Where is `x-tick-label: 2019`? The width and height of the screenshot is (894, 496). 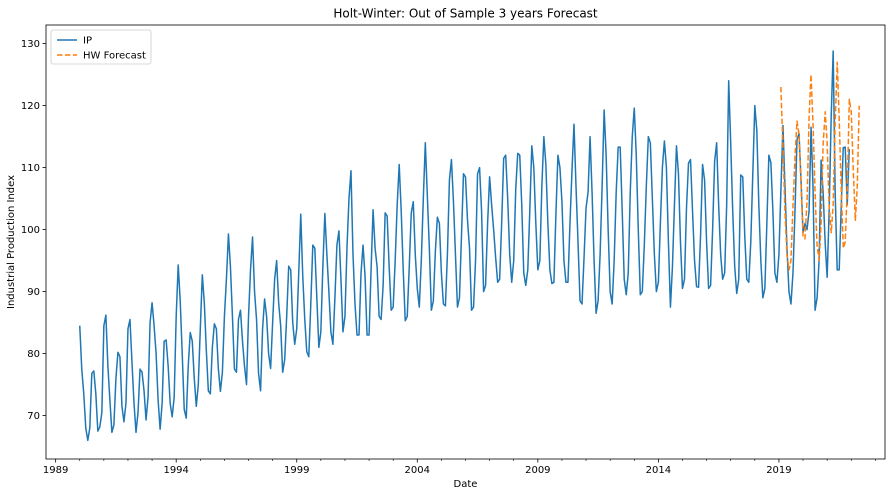
x-tick-label: 2019 is located at coordinates (778, 470).